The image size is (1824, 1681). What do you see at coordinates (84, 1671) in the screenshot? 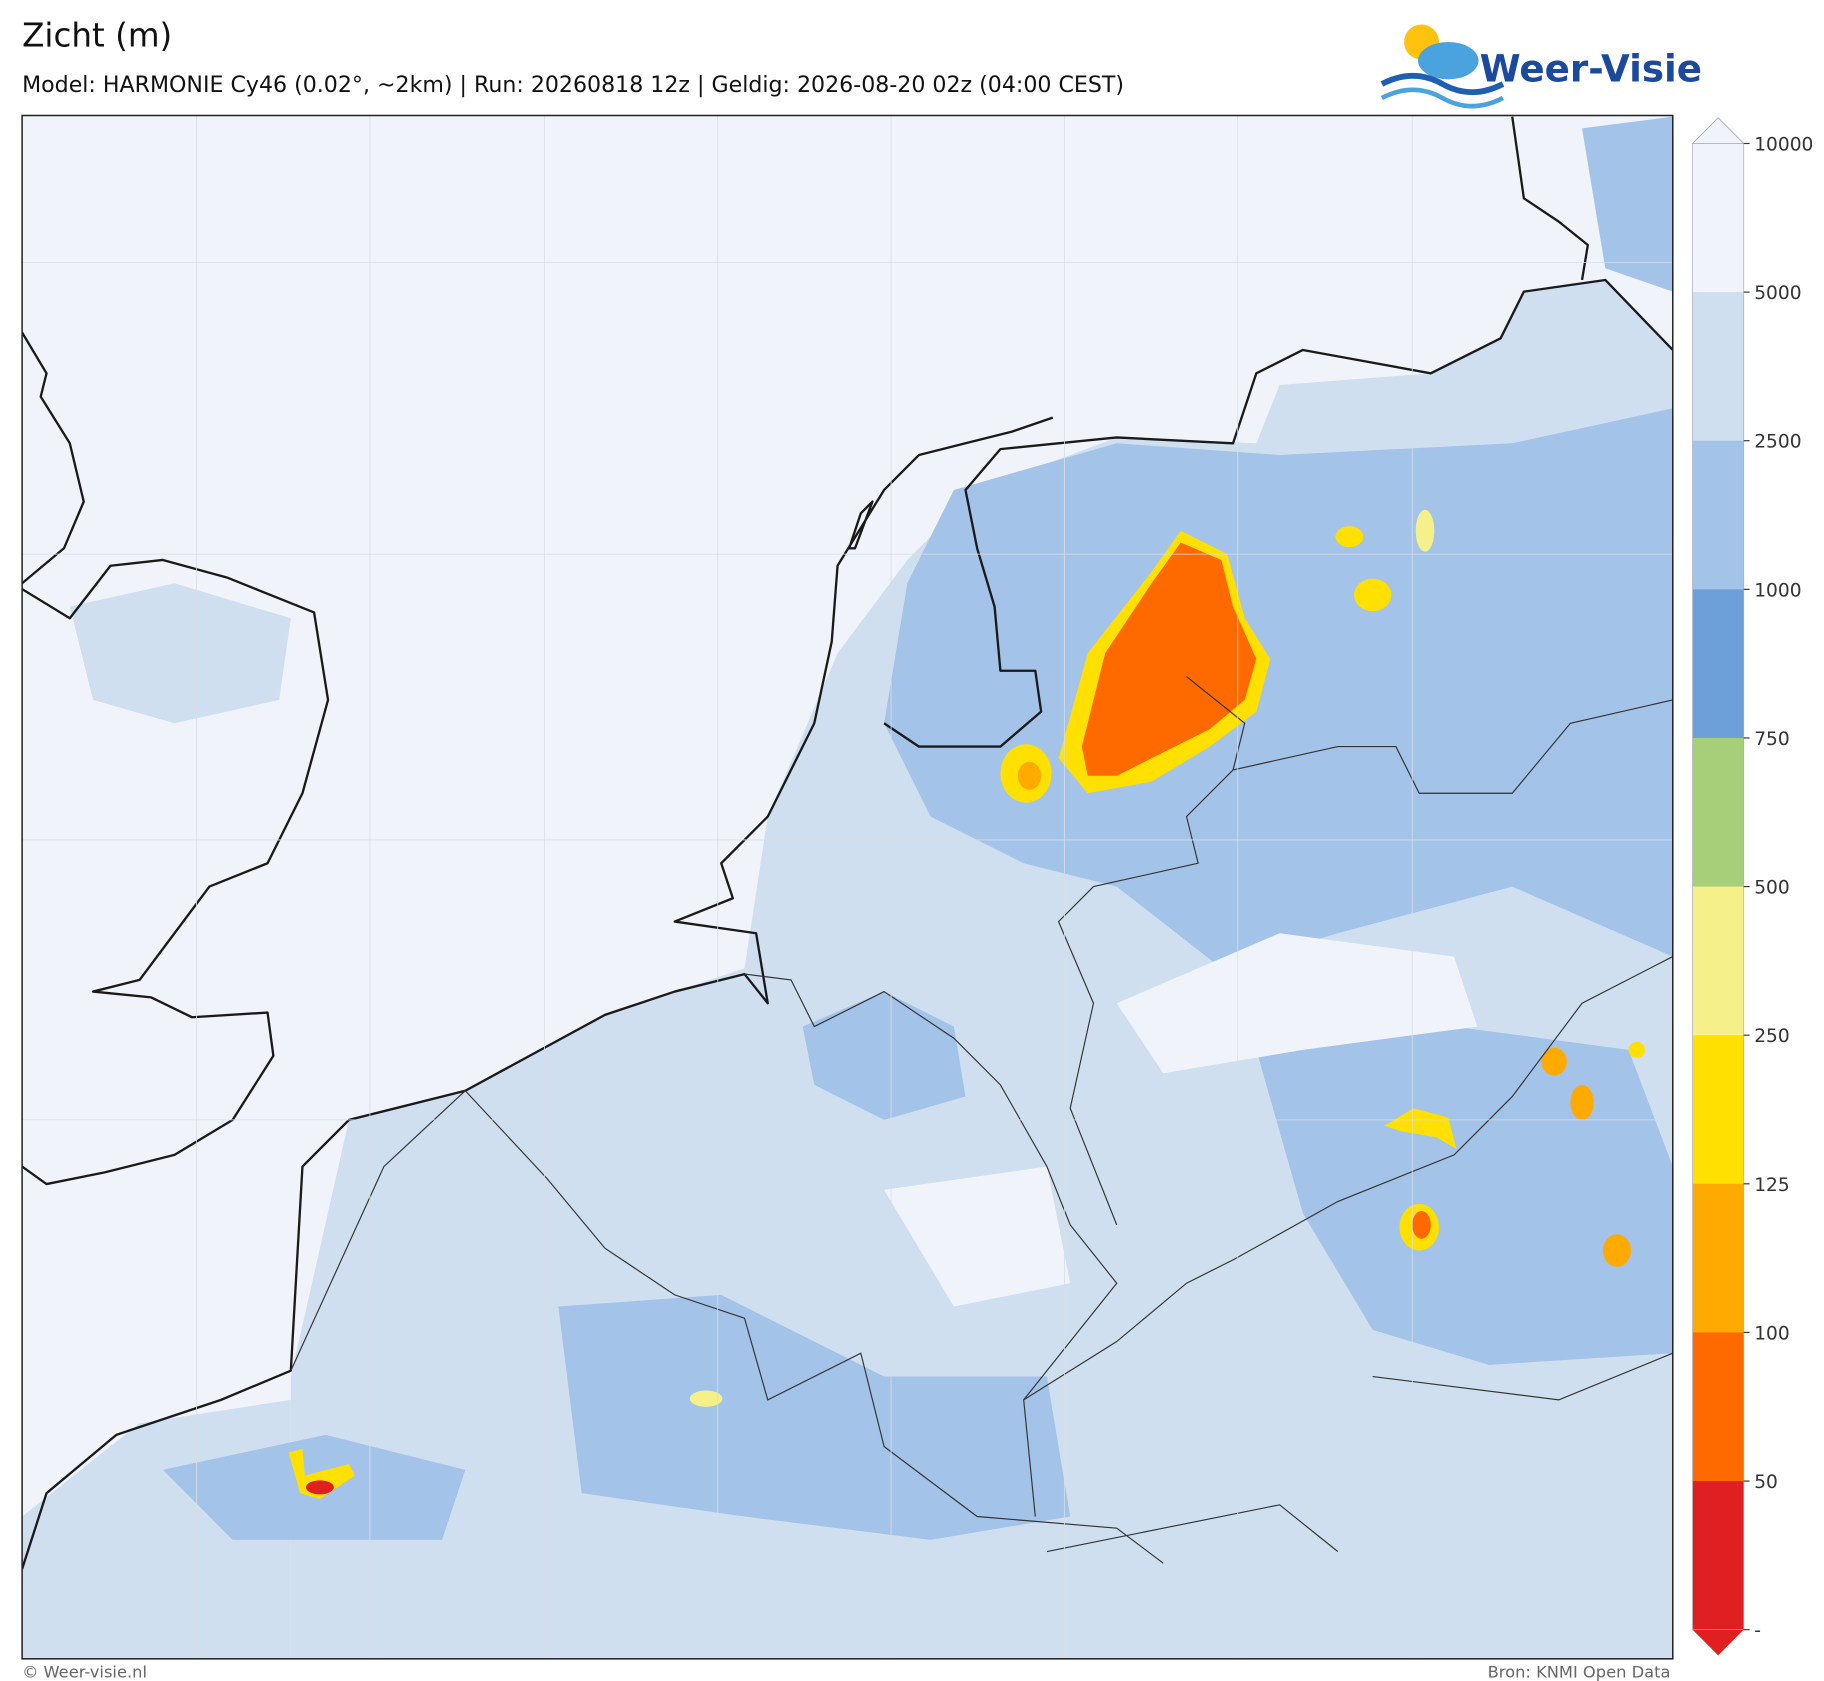
I see `footer-credit: © Weer-visie.nl` at bounding box center [84, 1671].